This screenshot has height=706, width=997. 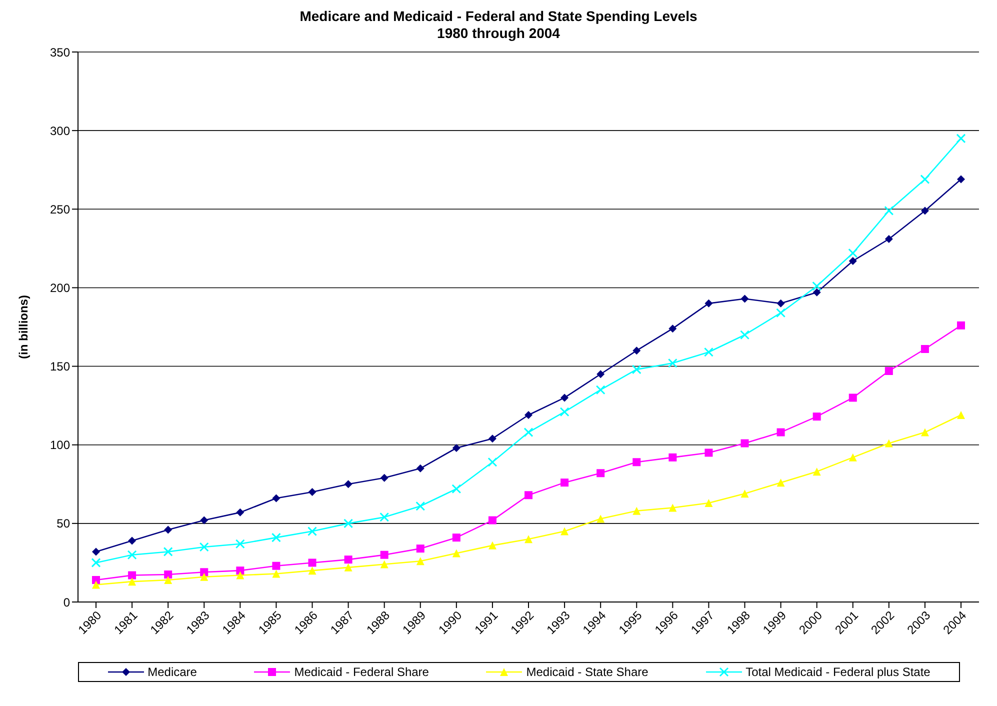 I want to click on y-tick-label: 350, so click(x=60, y=52).